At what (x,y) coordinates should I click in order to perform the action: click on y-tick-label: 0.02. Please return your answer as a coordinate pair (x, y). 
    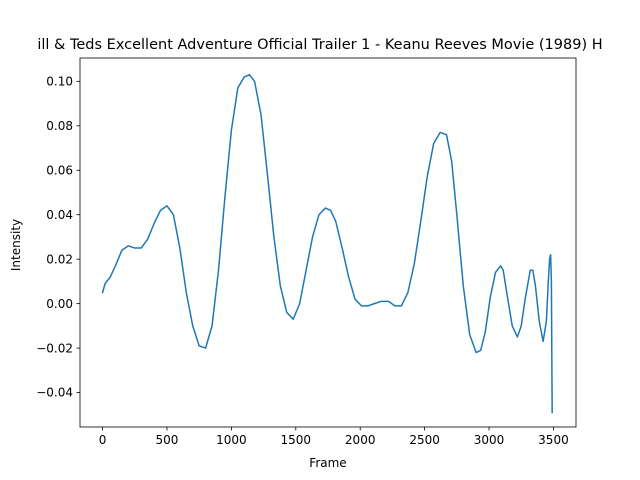
    Looking at the image, I should click on (59, 259).